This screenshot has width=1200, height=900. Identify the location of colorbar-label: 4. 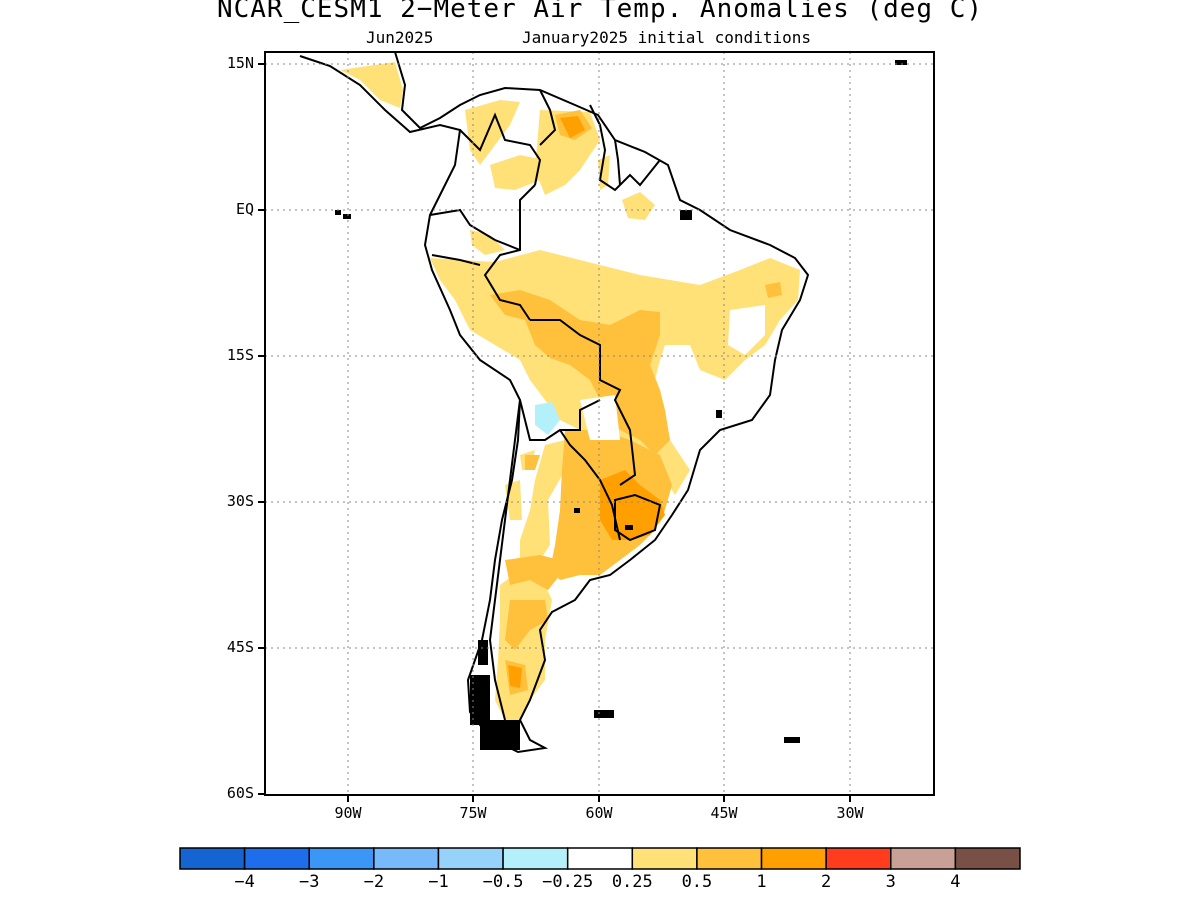
(955, 882).